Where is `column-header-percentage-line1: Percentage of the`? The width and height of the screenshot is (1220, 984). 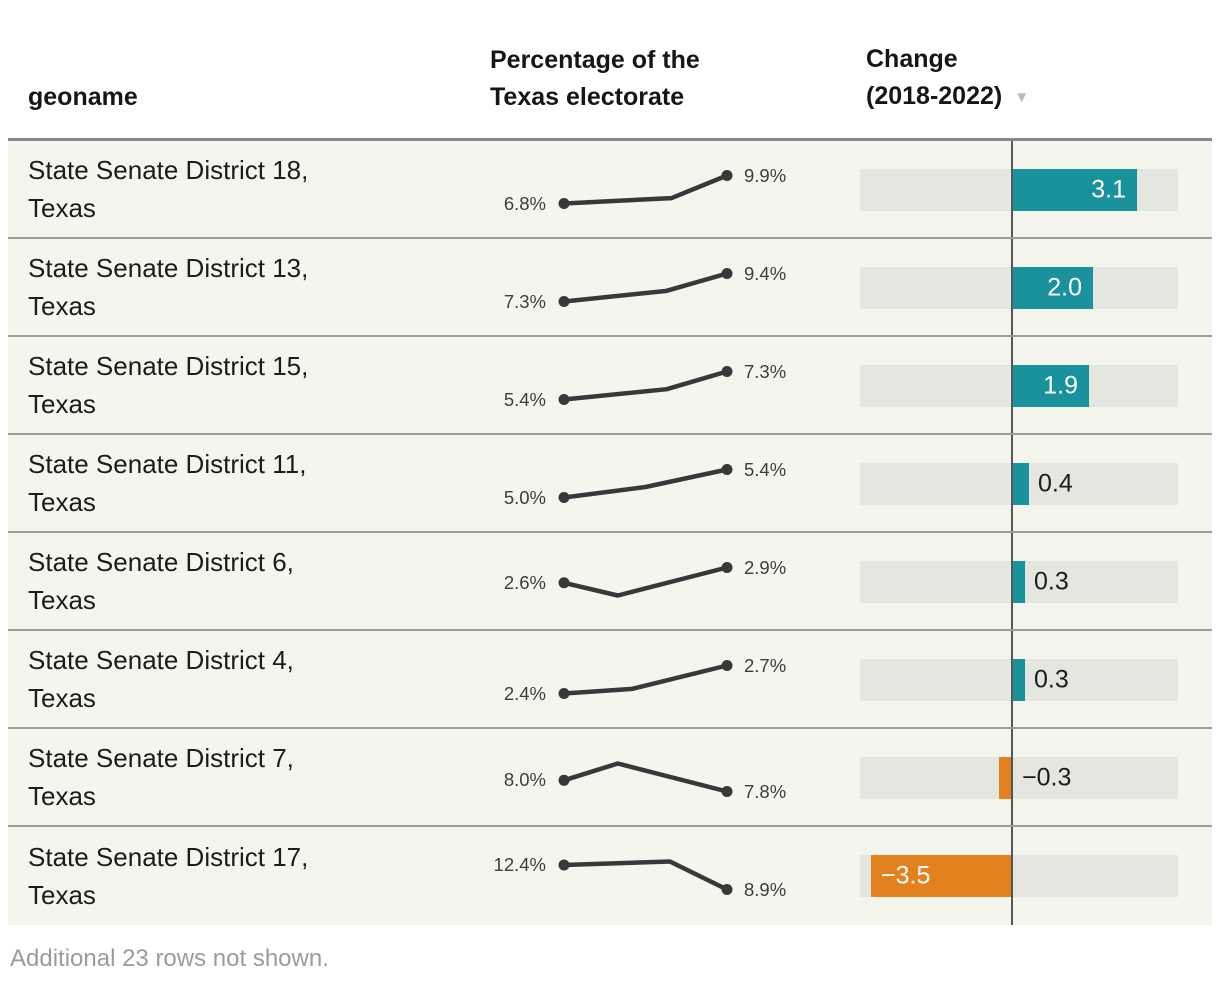
column-header-percentage-line1: Percentage of the is located at coordinates (595, 60).